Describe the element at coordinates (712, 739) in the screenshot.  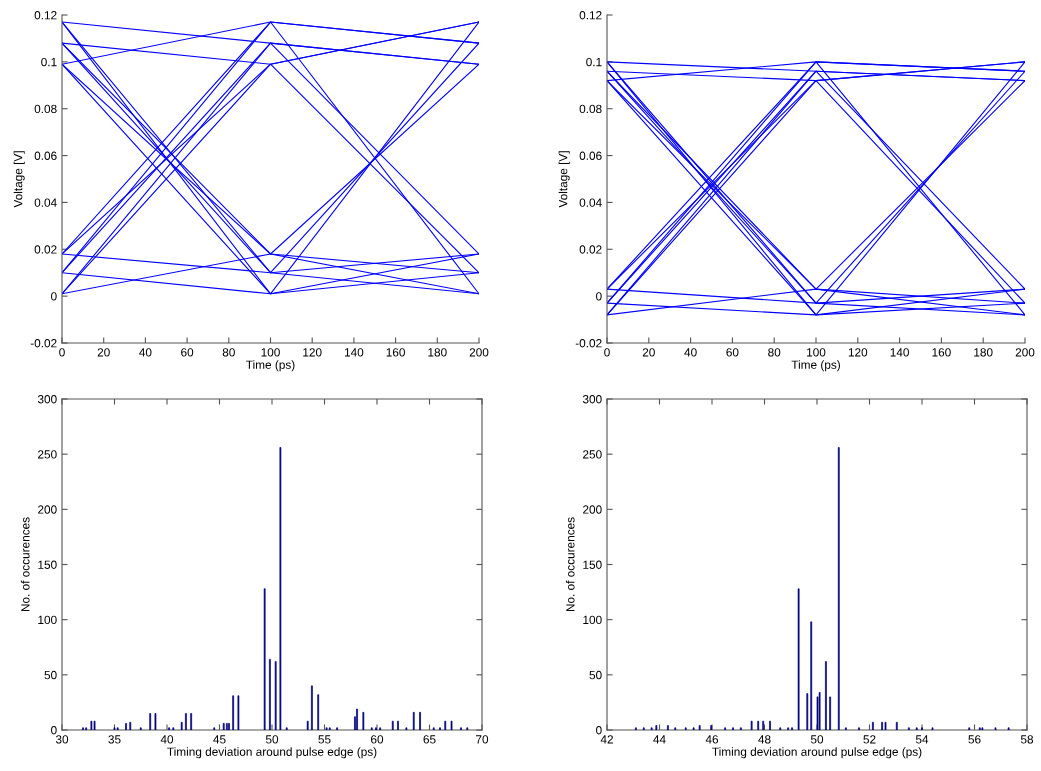
I see `x-tick-label: 46` at that location.